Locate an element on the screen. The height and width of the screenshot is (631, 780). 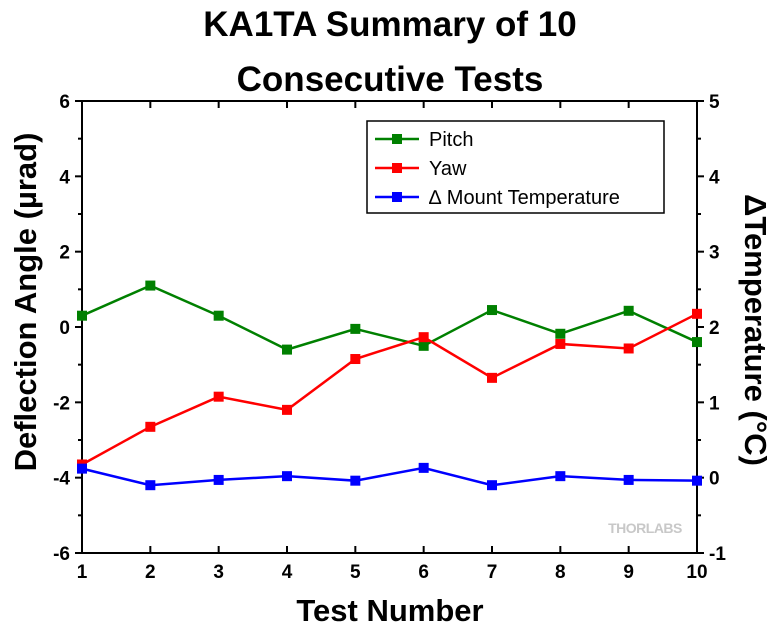
x-tick-label: 9 is located at coordinates (628, 572).